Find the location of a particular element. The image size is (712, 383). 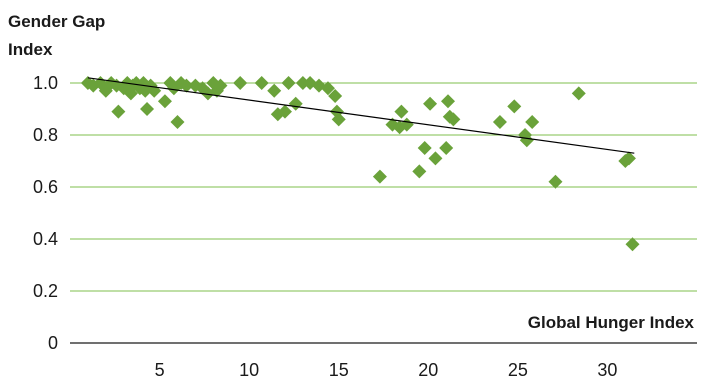

x-tick-labels: 5 10 15 20 25 30 is located at coordinates (386, 370).